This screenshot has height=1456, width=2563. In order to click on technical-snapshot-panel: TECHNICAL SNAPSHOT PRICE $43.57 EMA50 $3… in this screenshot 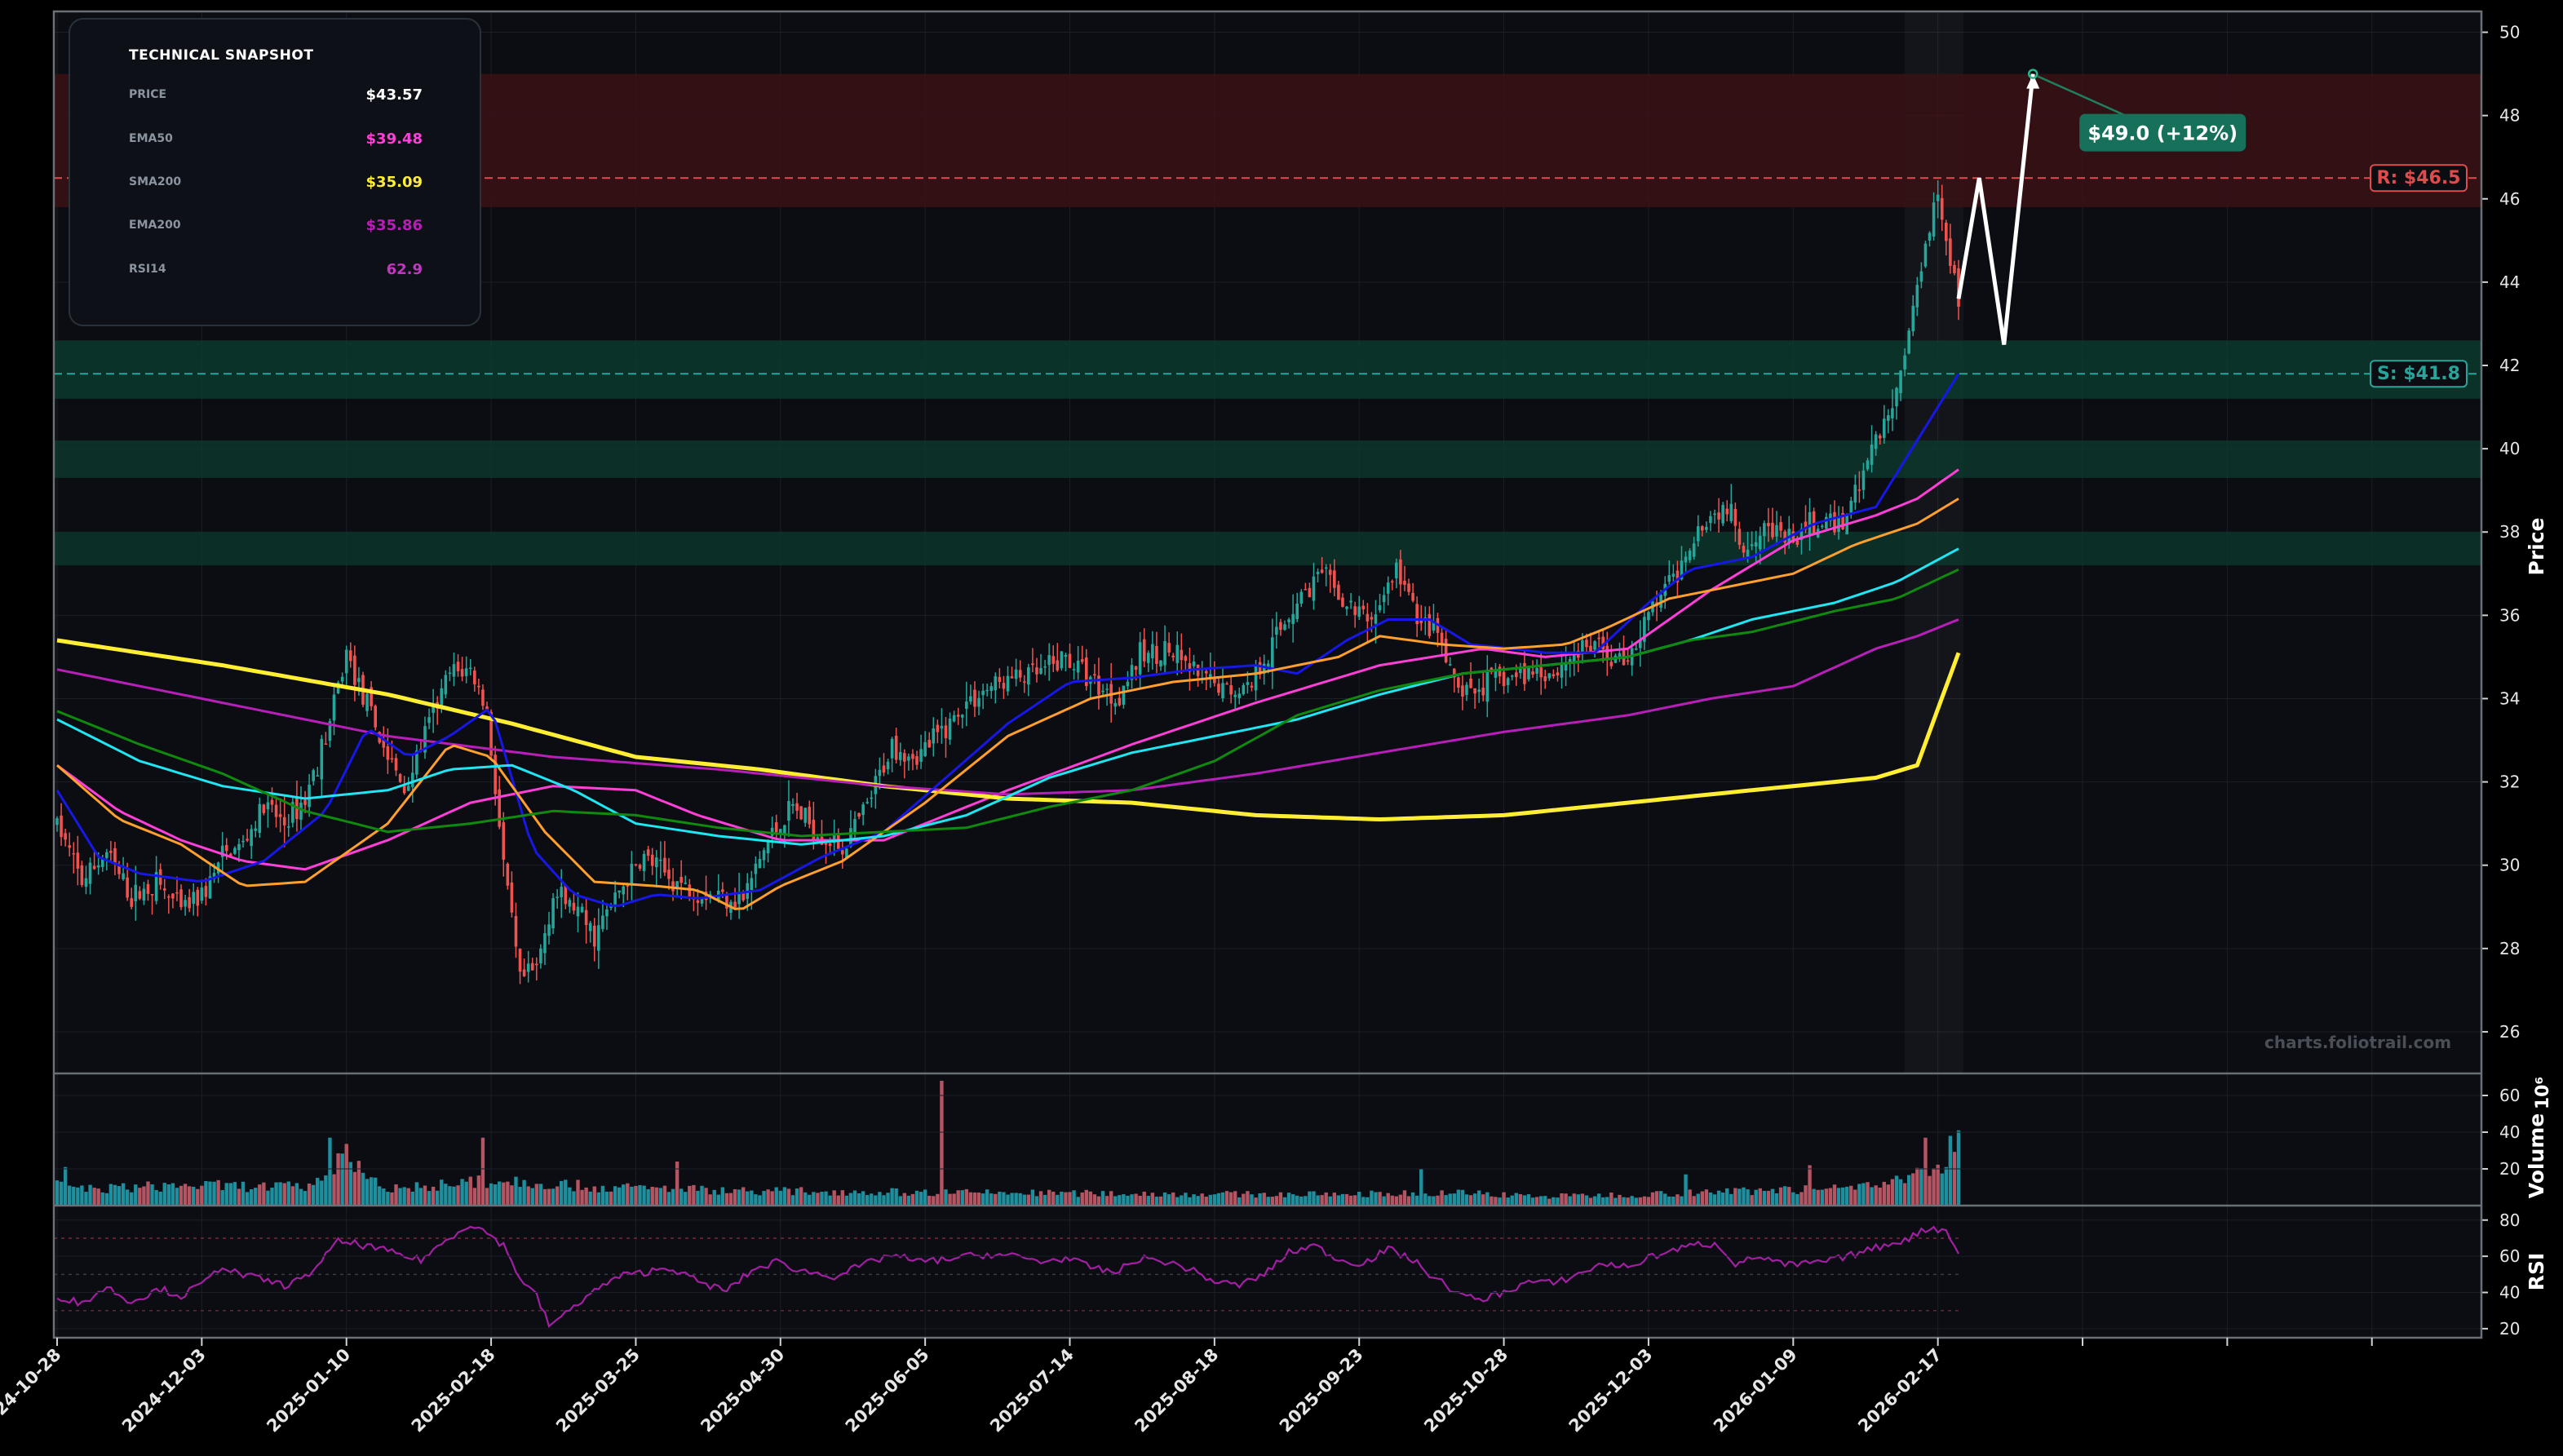, I will do `click(275, 172)`.